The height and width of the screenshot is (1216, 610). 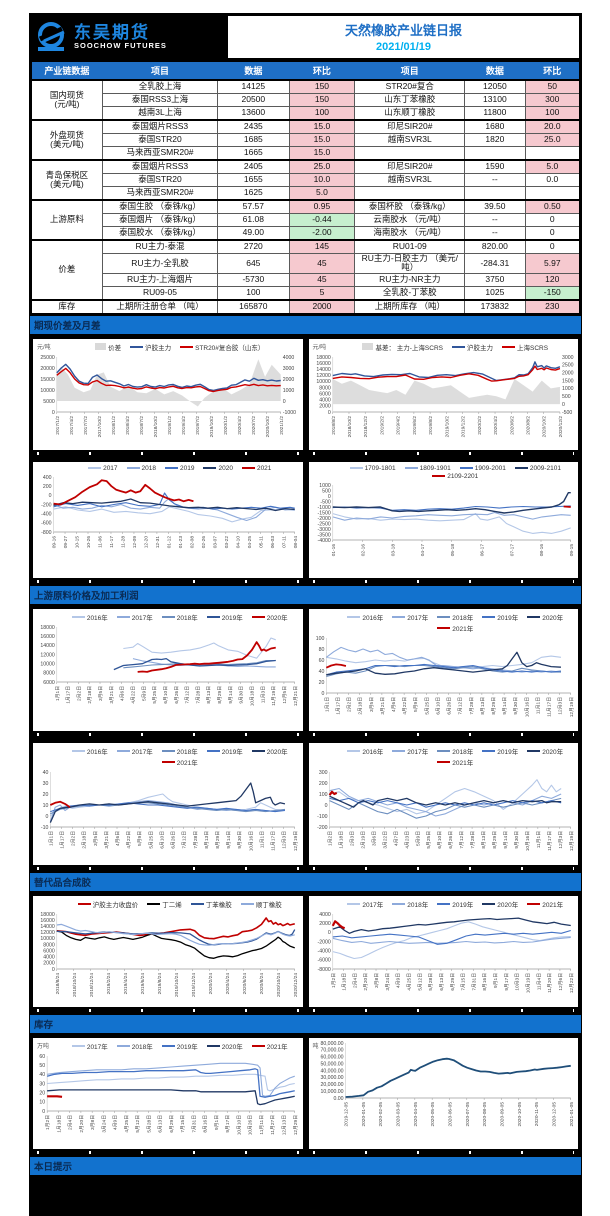 I want to click on svg-text: 2020/6/2, so click(x=512, y=424).